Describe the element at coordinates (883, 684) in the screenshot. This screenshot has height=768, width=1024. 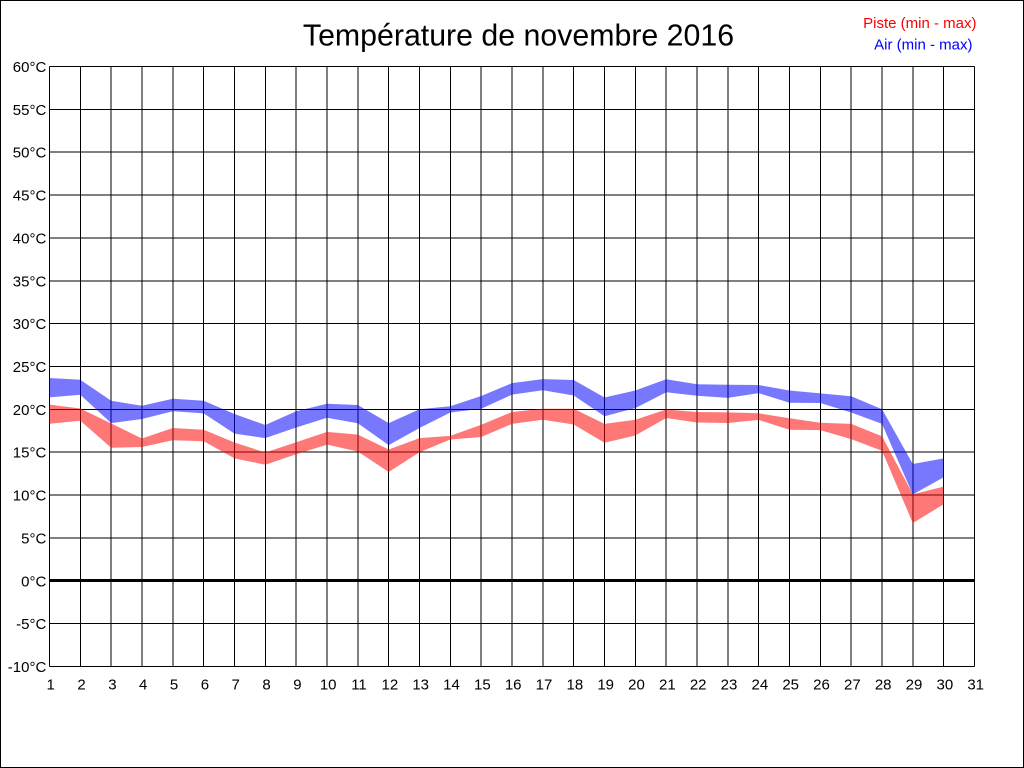
I see `svg-text: 28` at that location.